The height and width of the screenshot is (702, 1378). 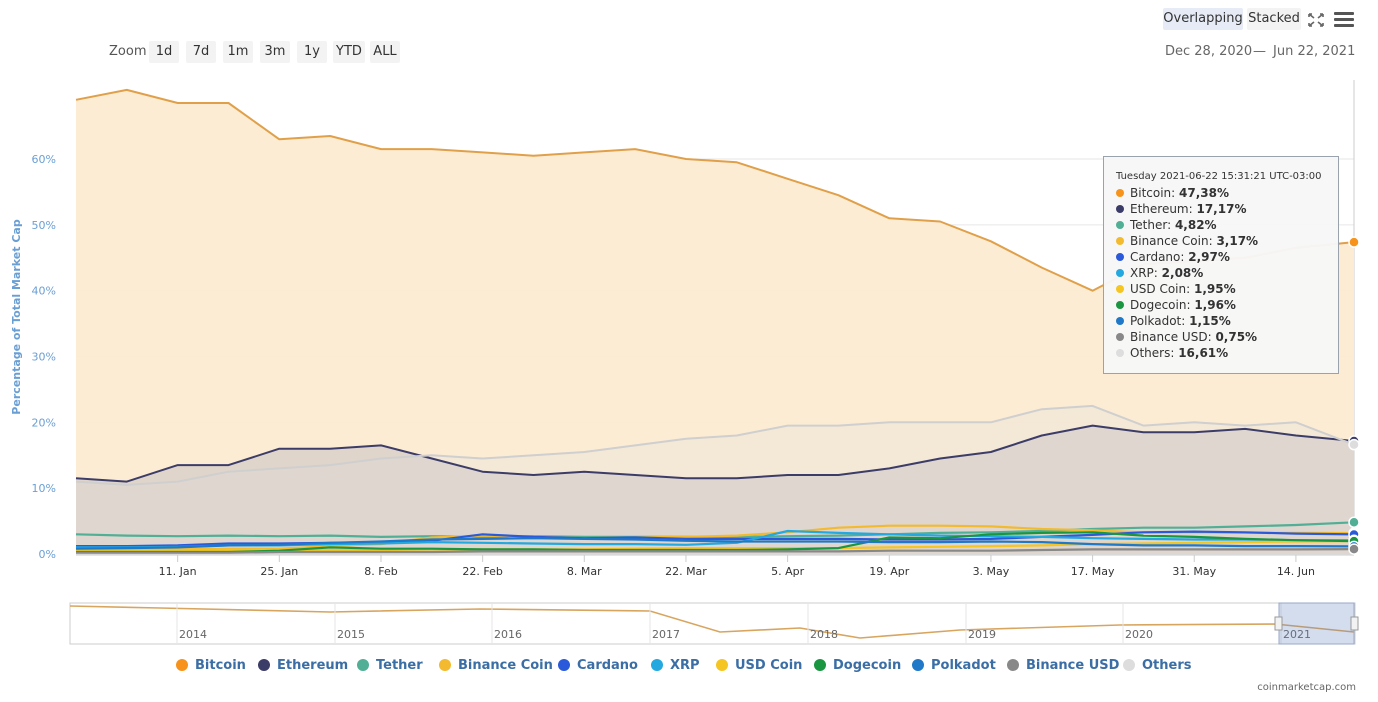 What do you see at coordinates (1139, 634) in the screenshot?
I see `navigator-year-label: 2020` at bounding box center [1139, 634].